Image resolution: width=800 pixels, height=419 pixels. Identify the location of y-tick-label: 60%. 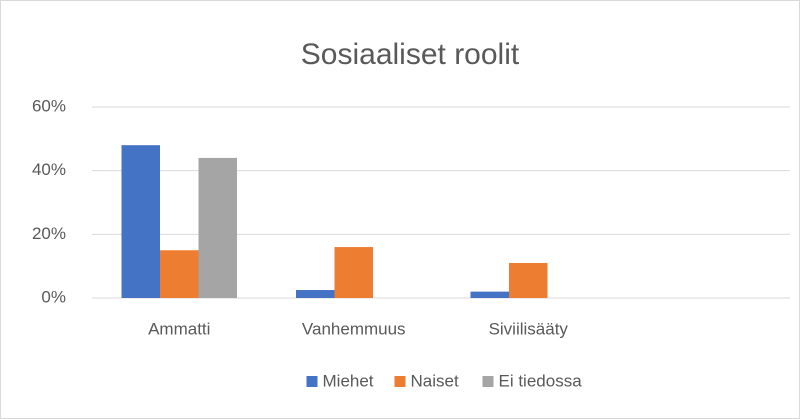
(49, 105).